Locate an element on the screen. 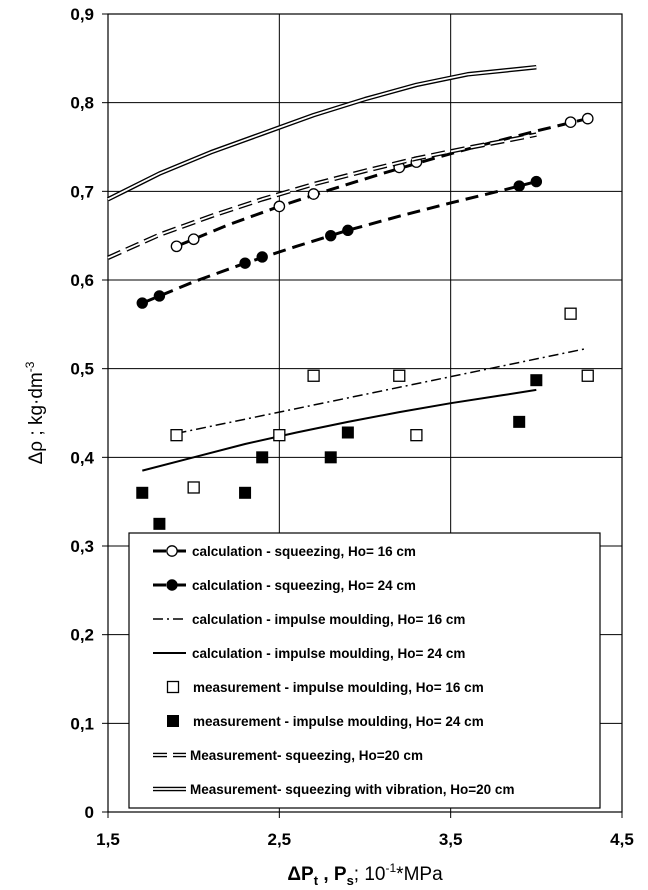 This screenshot has width=648, height=890. x-tick-label: 1,5 is located at coordinates (108, 839).